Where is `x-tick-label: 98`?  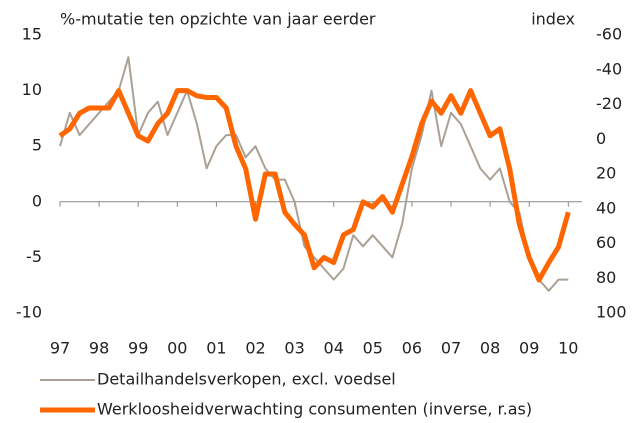
x-tick-label: 98 is located at coordinates (99, 348).